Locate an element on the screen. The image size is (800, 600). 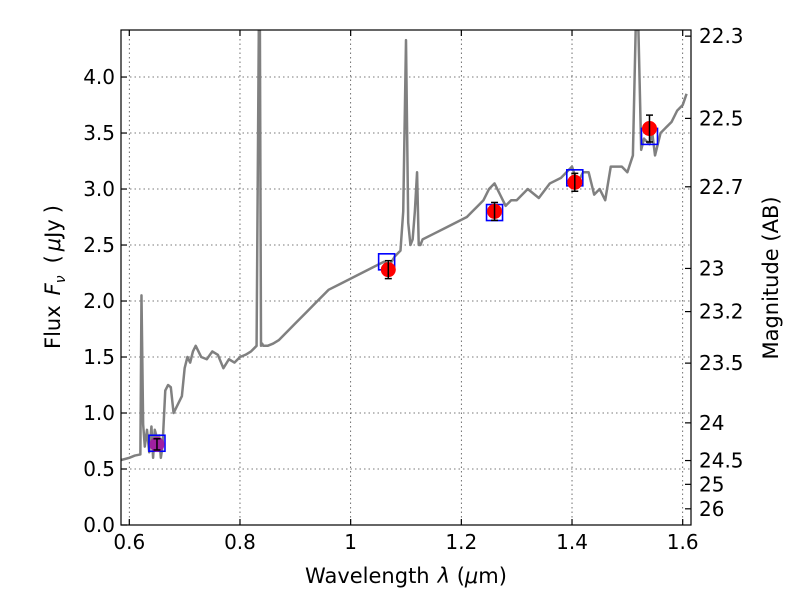
y-tick-label: 2.5 is located at coordinates (99, 245).